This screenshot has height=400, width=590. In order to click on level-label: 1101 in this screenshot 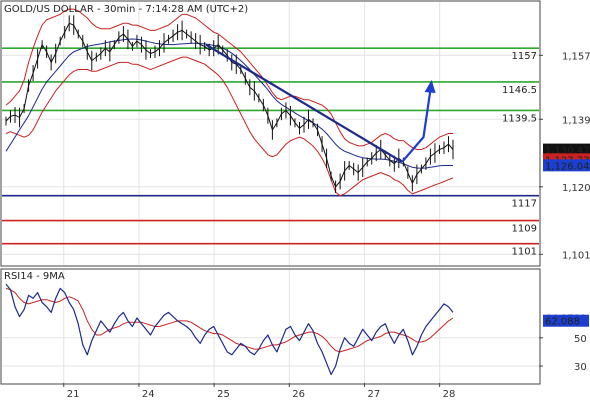, I will do `click(524, 252)`.